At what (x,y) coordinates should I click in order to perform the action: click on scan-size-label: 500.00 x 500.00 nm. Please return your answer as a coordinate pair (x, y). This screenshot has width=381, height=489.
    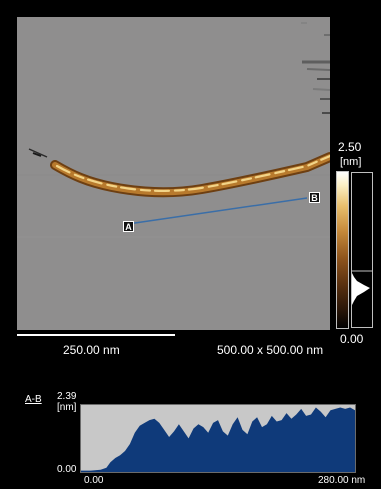
    Looking at the image, I should click on (270, 350).